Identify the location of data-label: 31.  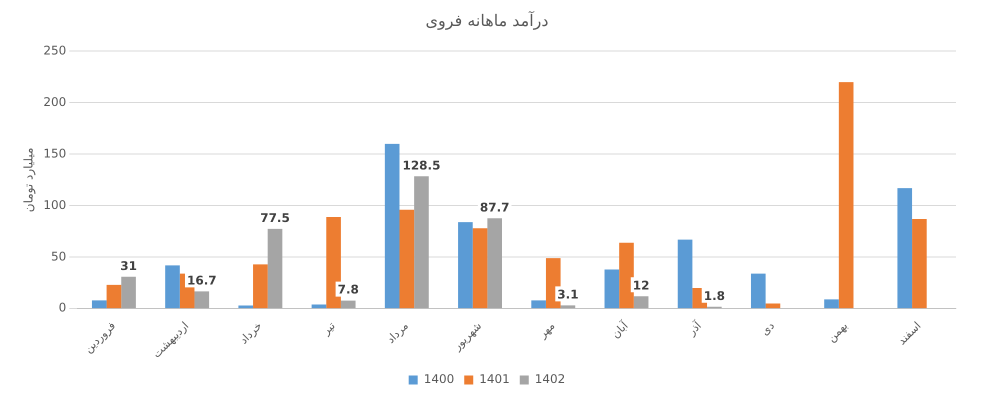
(128, 265).